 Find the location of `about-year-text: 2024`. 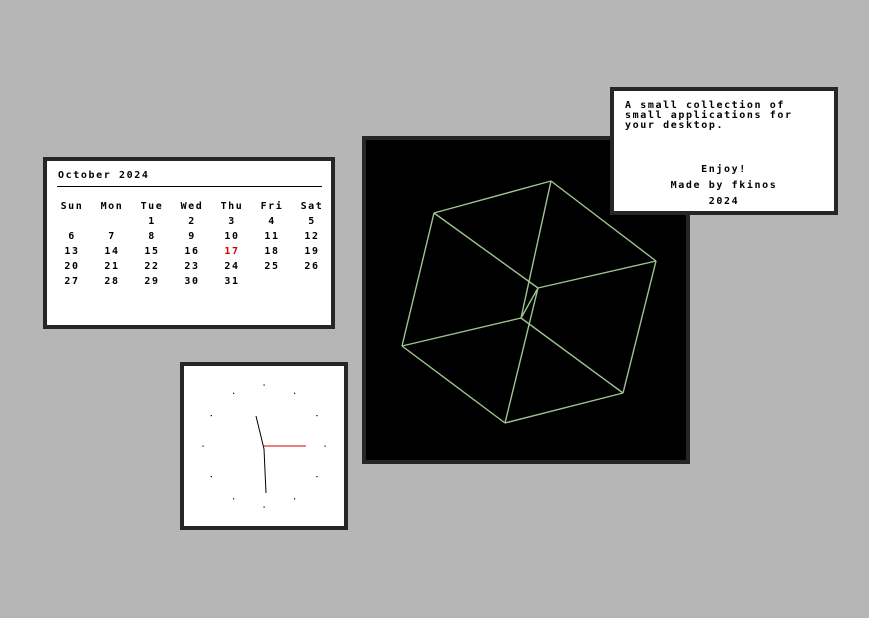

about-year-text: 2024 is located at coordinates (724, 201).